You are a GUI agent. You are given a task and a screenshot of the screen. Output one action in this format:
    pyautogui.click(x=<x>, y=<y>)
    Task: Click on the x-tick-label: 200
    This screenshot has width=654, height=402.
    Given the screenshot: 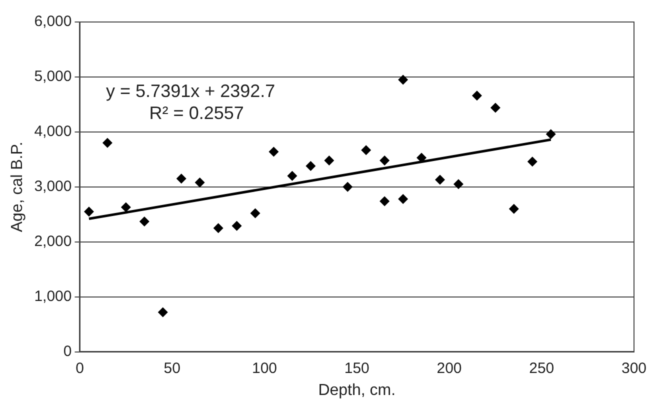 What is the action you would take?
    pyautogui.click(x=449, y=368)
    